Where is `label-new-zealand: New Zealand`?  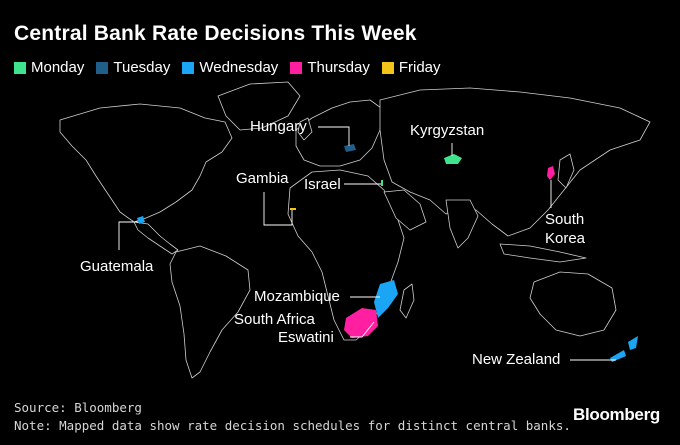
label-new-zealand: New Zealand is located at coordinates (516, 359).